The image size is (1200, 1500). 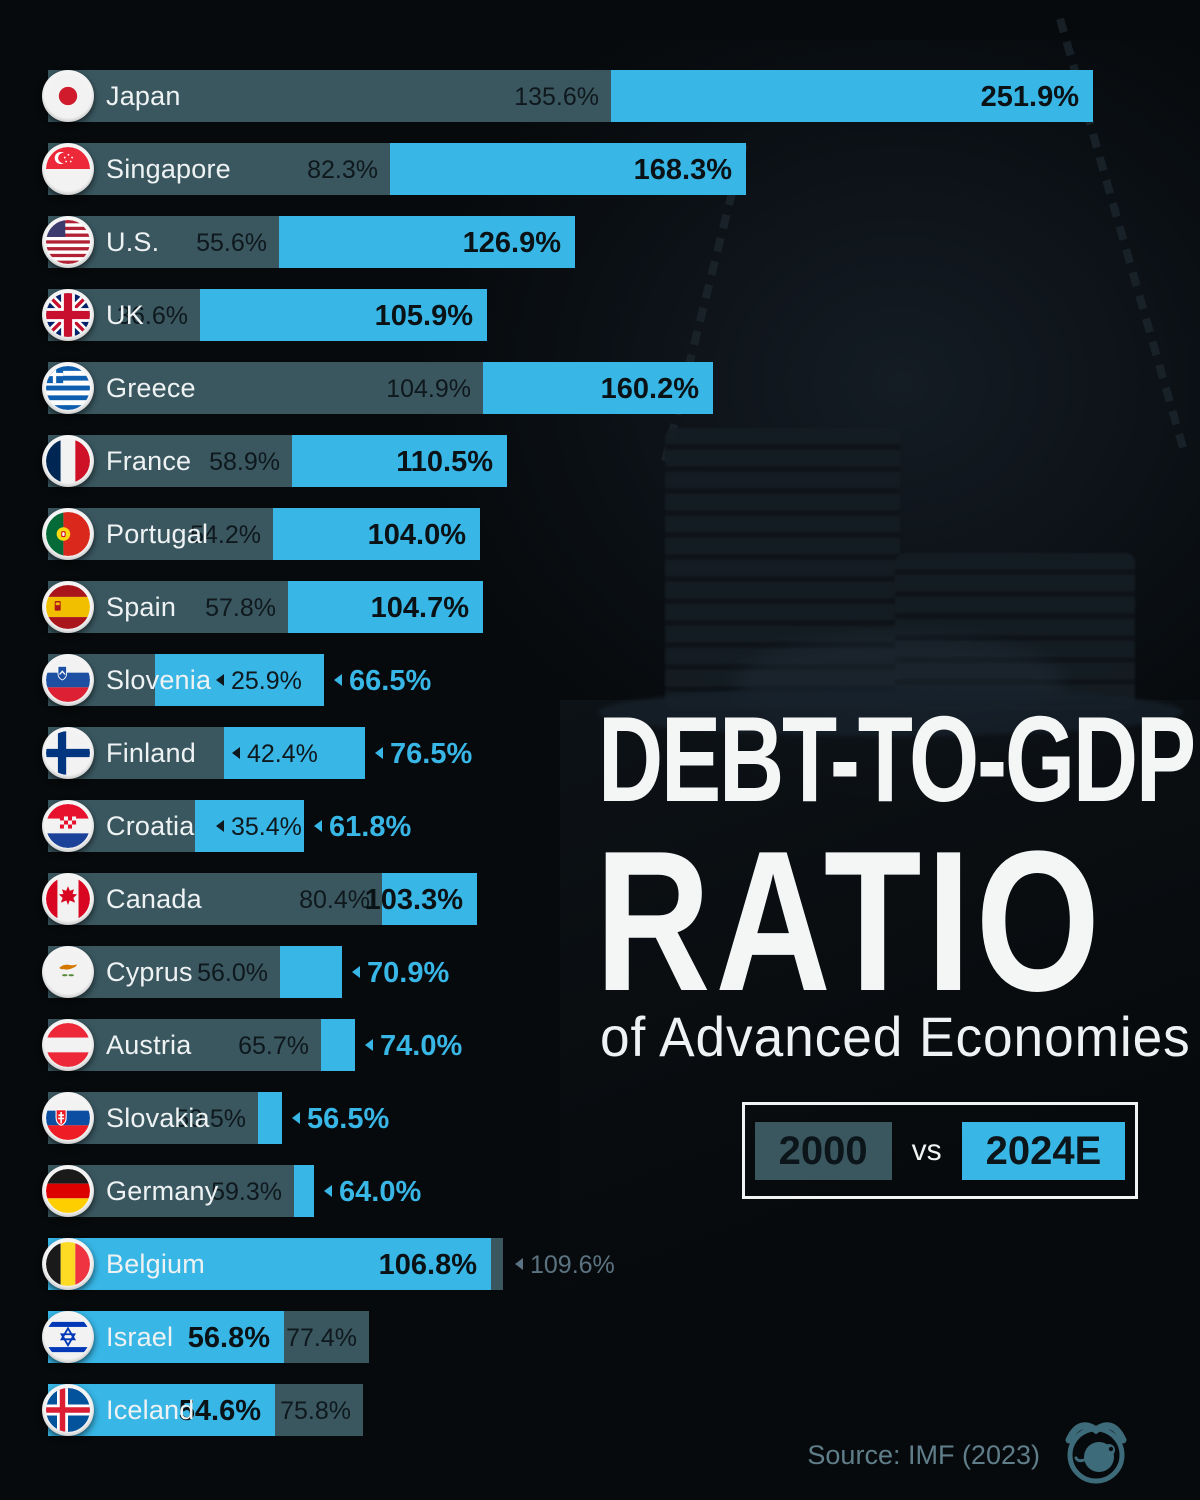 What do you see at coordinates (895, 1036) in the screenshot?
I see `subtitle: of Advanced Economies` at bounding box center [895, 1036].